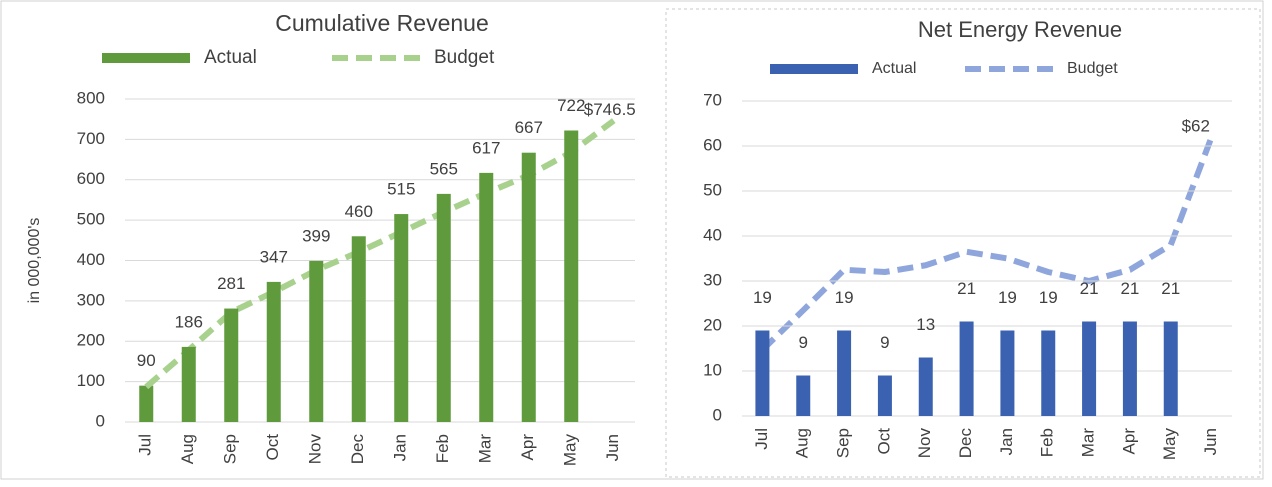 This screenshot has width=1272, height=487. I want to click on data-label: $746.5, so click(610, 109).